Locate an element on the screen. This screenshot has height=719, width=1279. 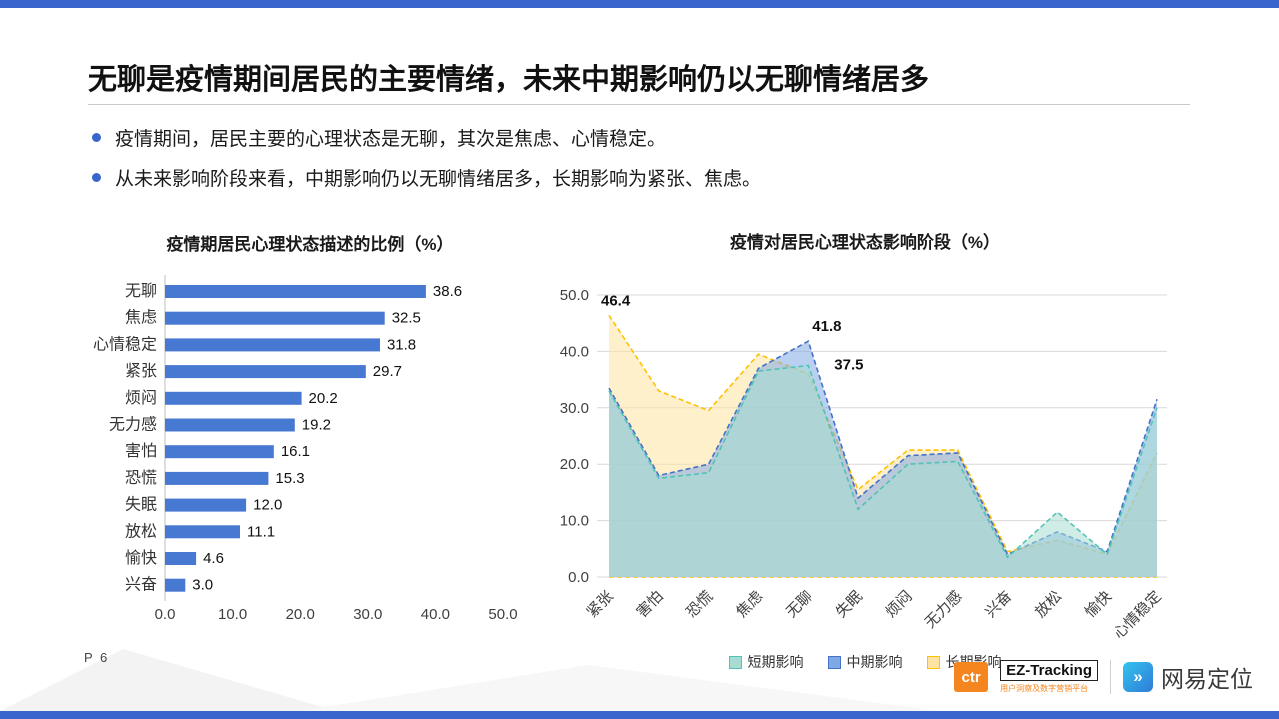
ez-tracking-name: EZ-Tracking is located at coordinates (1049, 670).